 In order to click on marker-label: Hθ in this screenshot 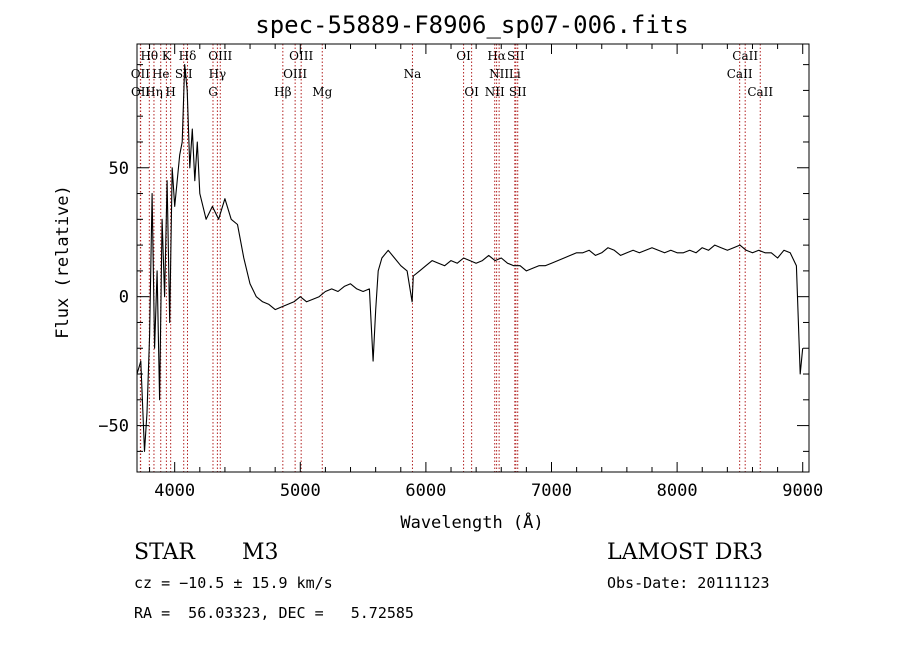, I will do `click(149, 56)`.